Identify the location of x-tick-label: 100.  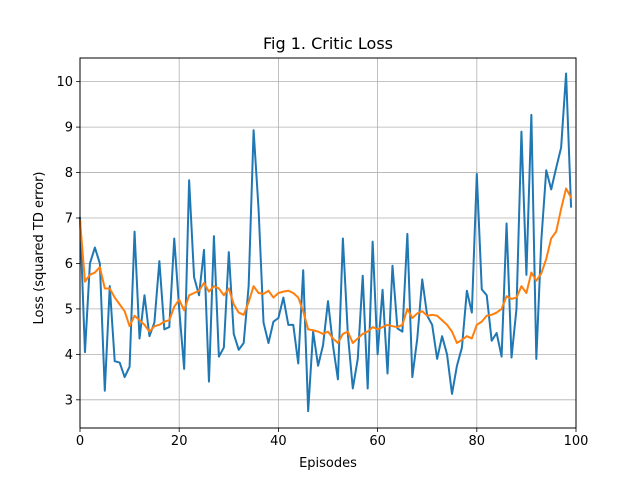
(576, 441).